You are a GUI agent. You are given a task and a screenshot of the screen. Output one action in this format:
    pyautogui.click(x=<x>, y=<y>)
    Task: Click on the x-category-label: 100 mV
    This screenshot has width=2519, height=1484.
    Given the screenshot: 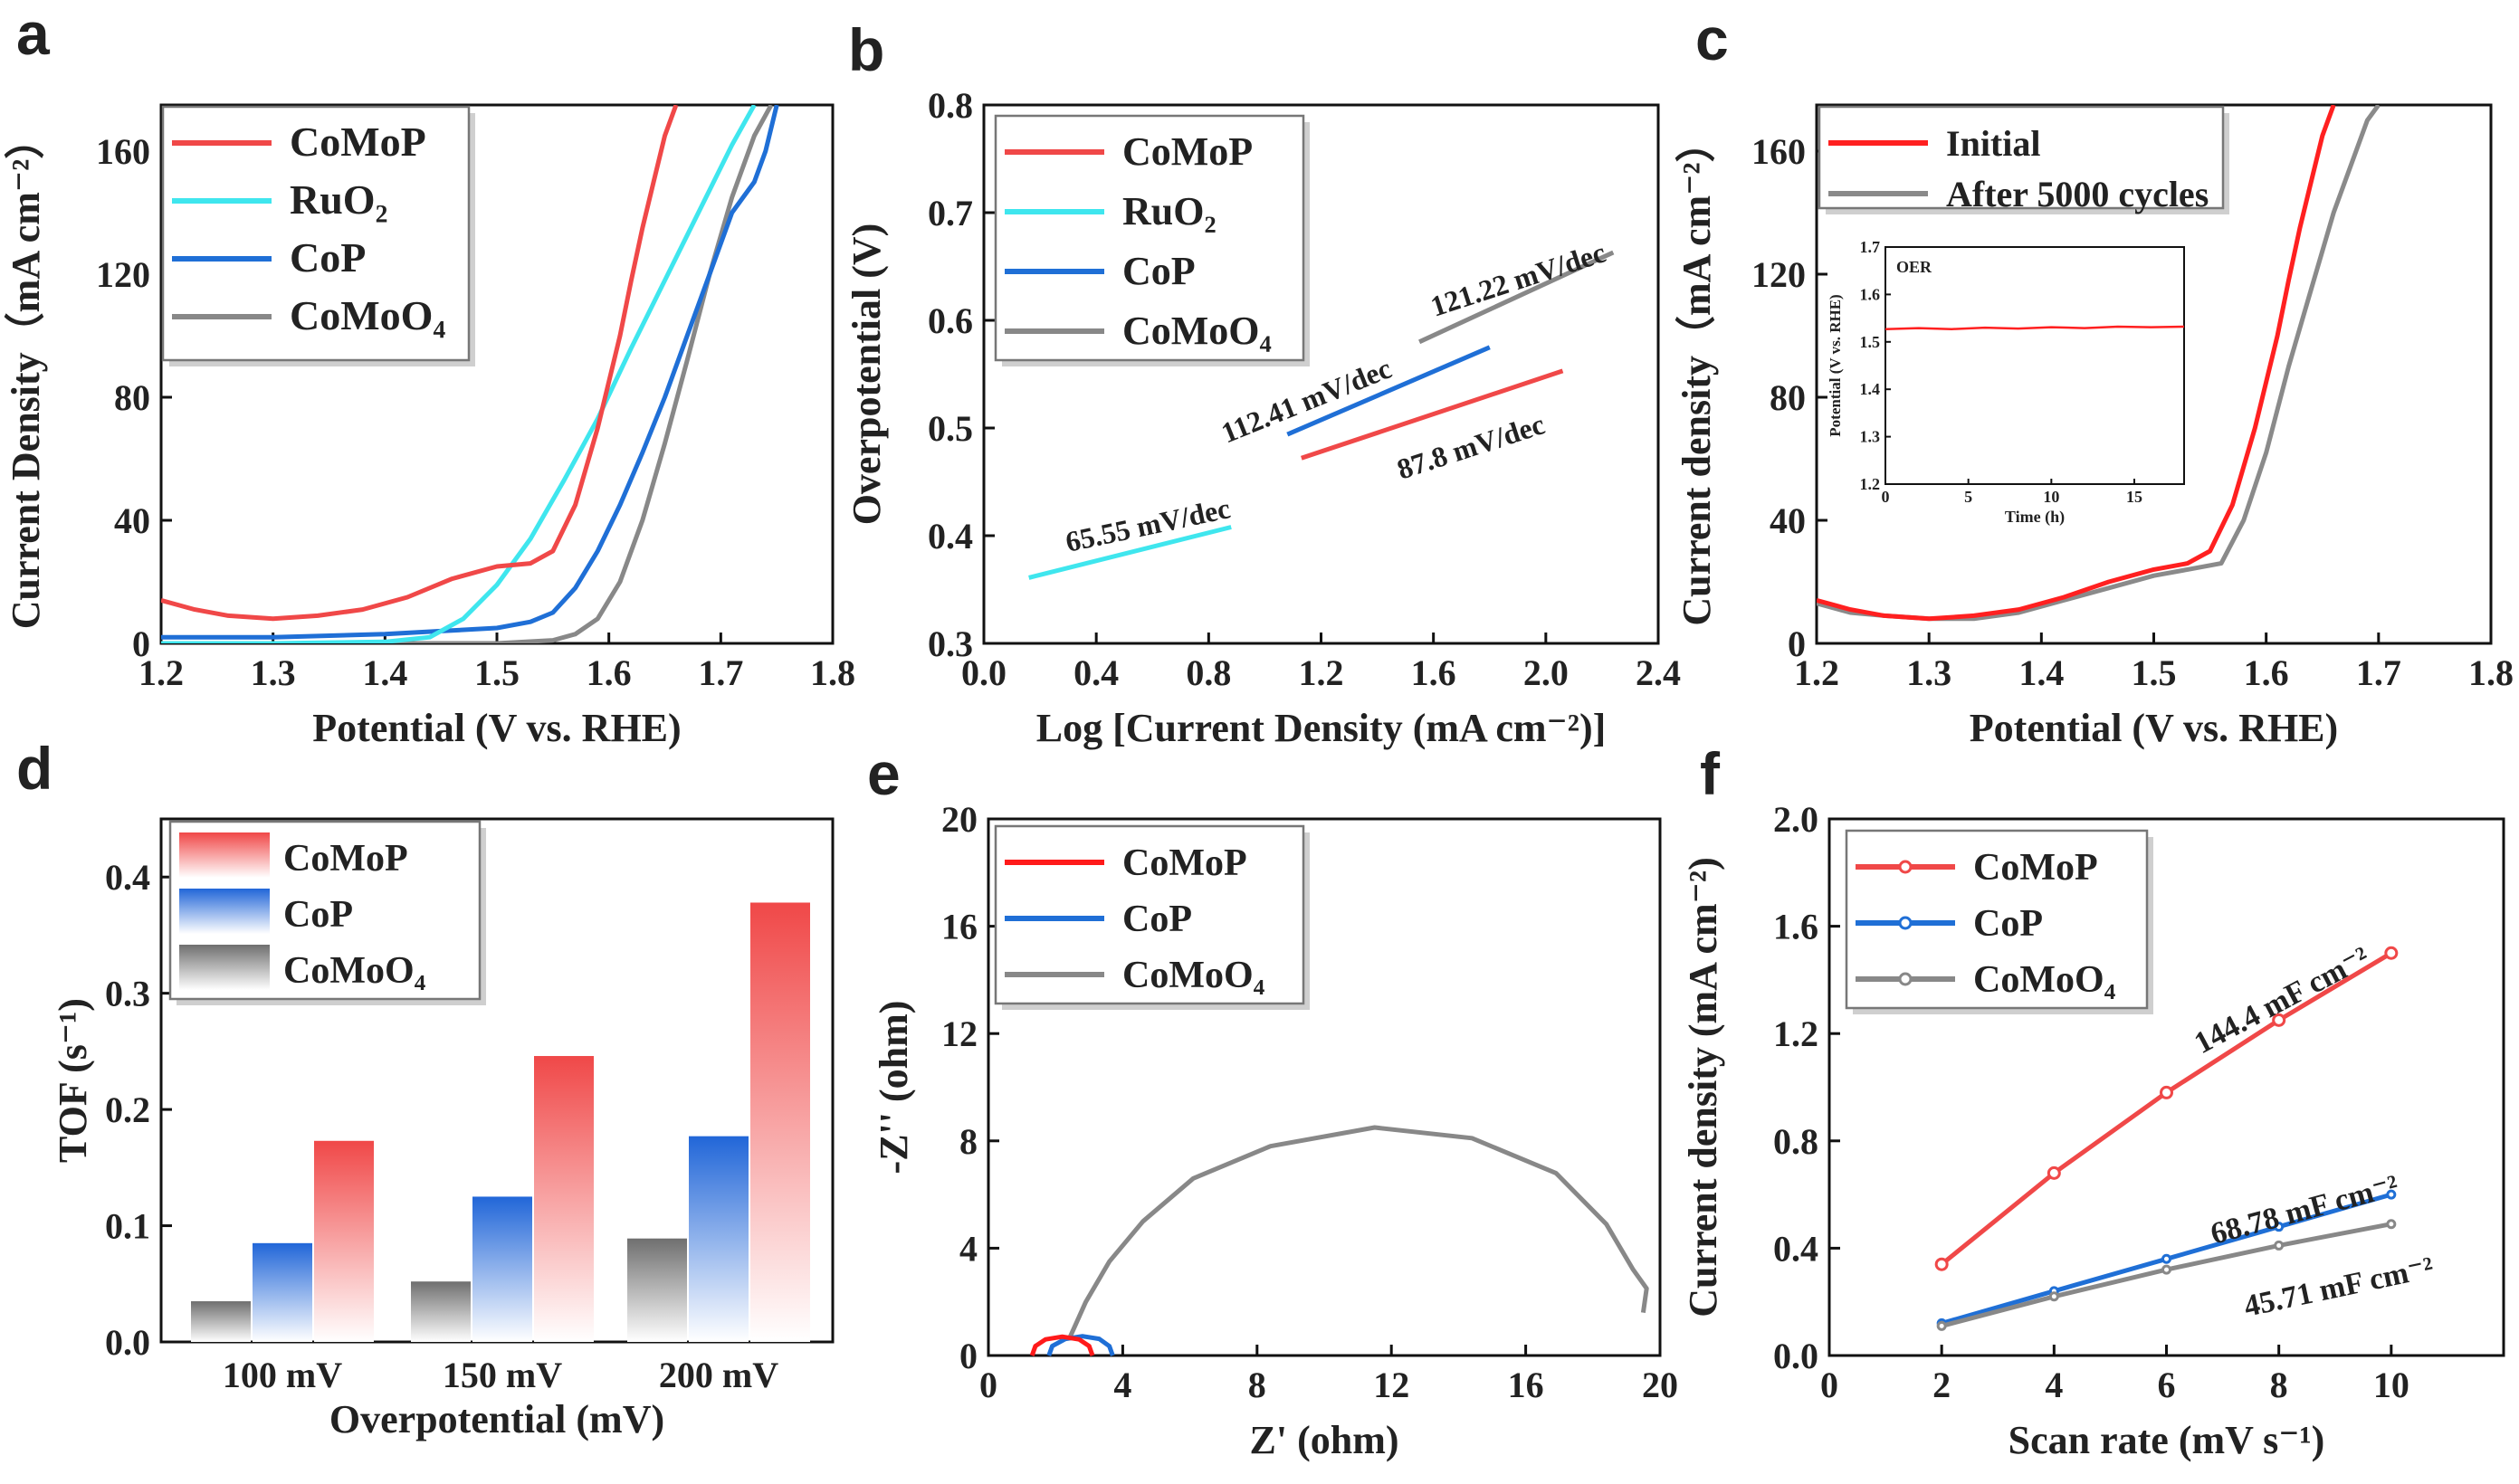 What is the action you would take?
    pyautogui.click(x=282, y=1375)
    